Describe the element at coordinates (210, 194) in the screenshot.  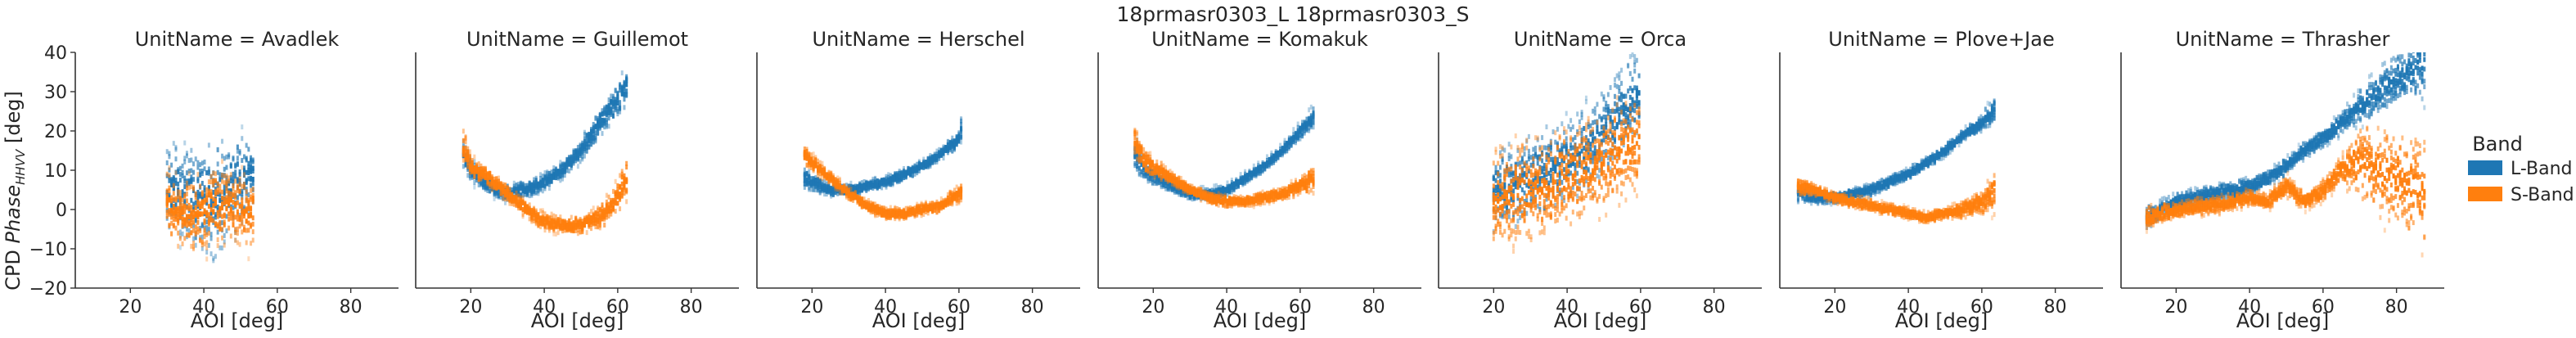
I see `facet-plot-area` at that location.